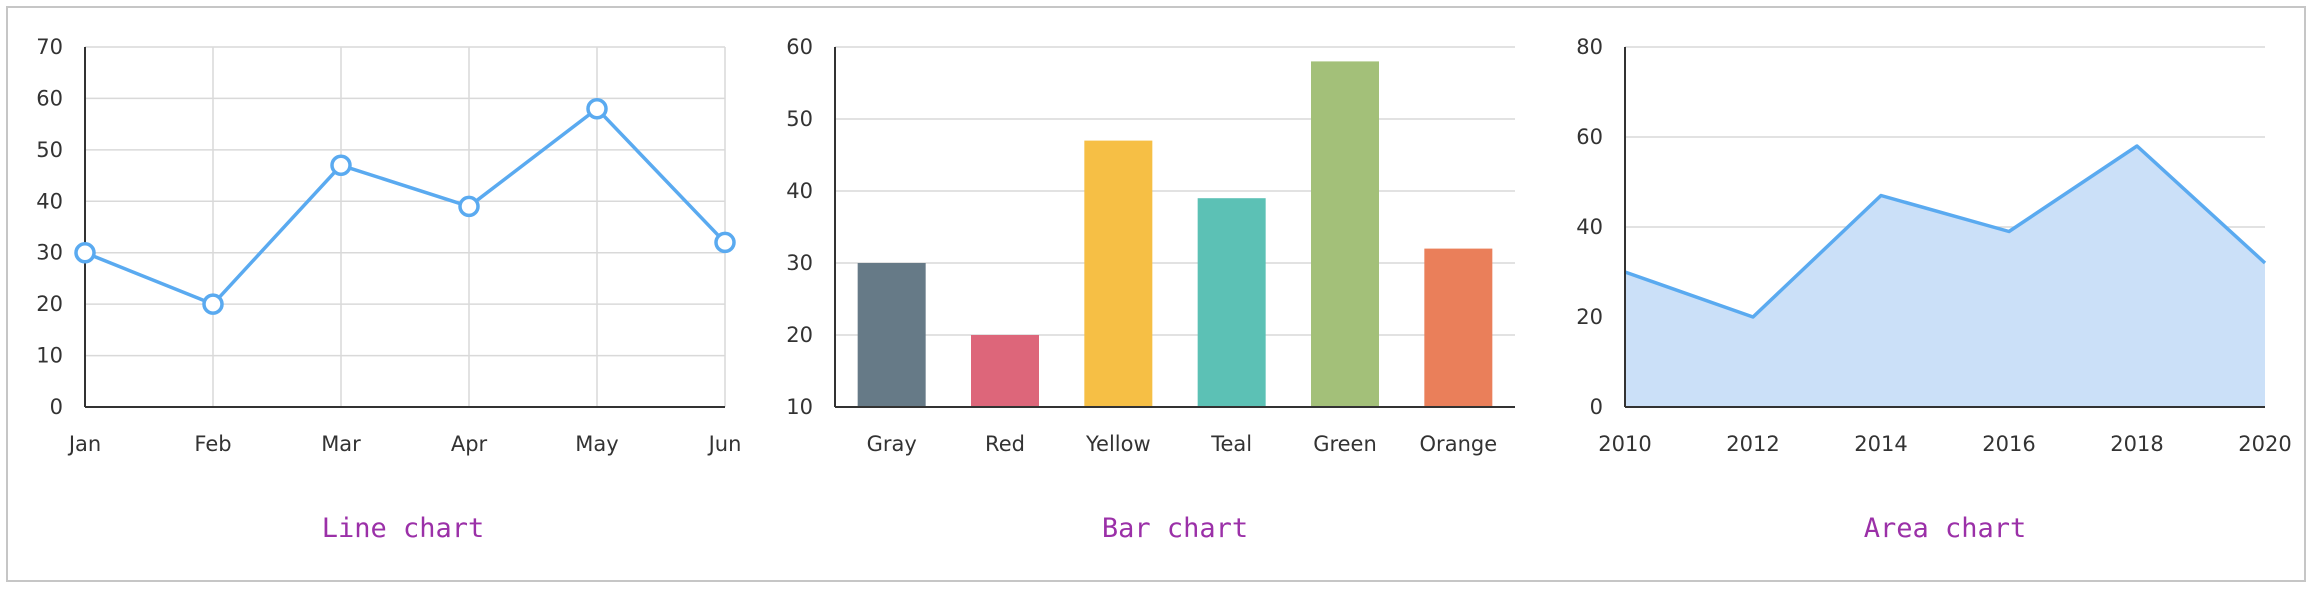  What do you see at coordinates (49, 150) in the screenshot?
I see `line-chart-y-tick: 50` at bounding box center [49, 150].